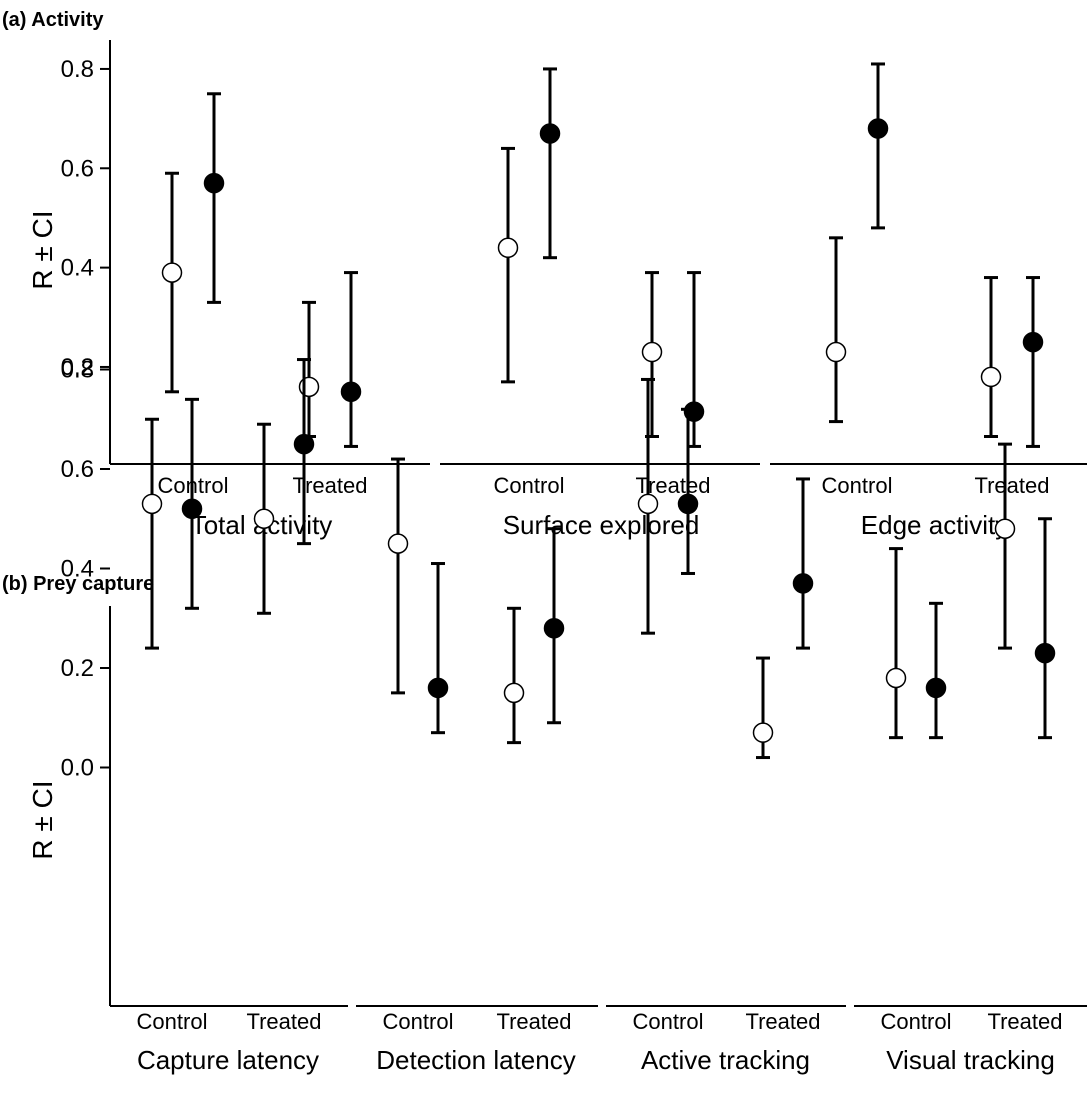 The image size is (1087, 1112). What do you see at coordinates (77, 768) in the screenshot?
I see `y-tick-label: 0.0` at bounding box center [77, 768].